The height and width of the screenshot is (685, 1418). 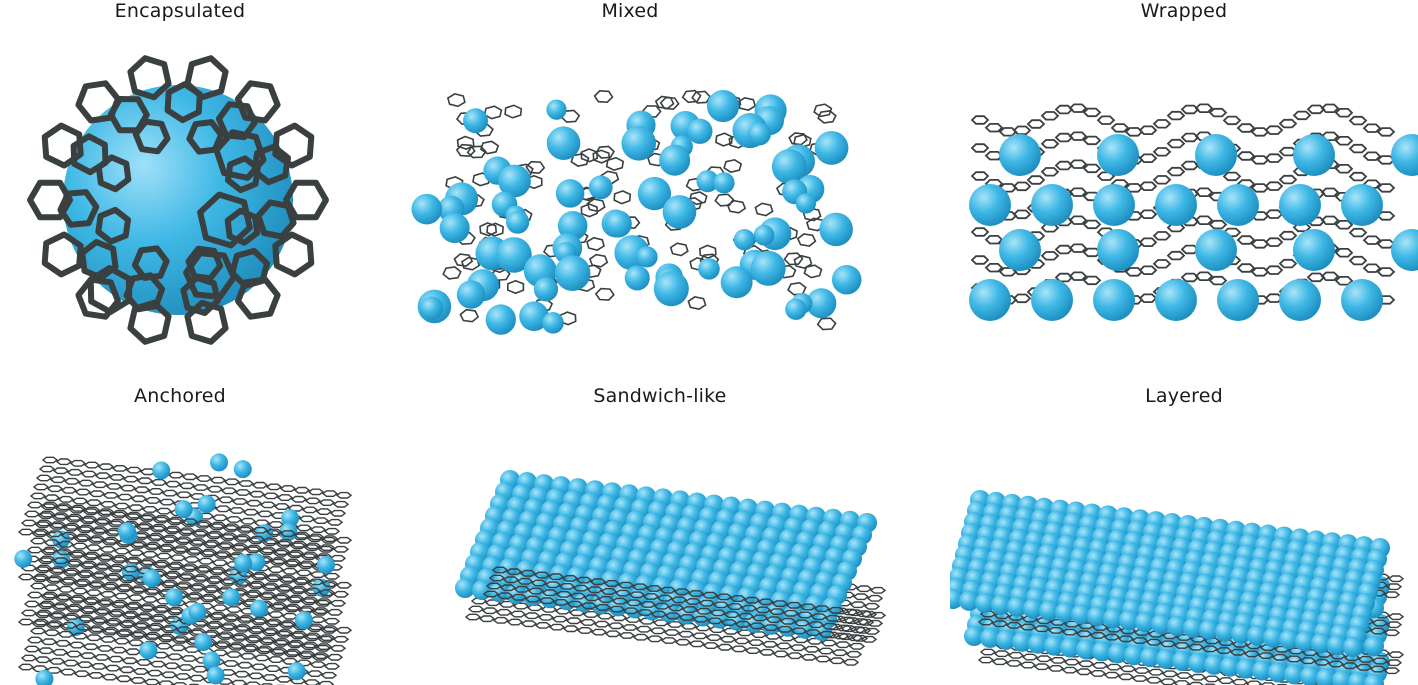 I want to click on mixed-illustration, so click(x=636, y=212).